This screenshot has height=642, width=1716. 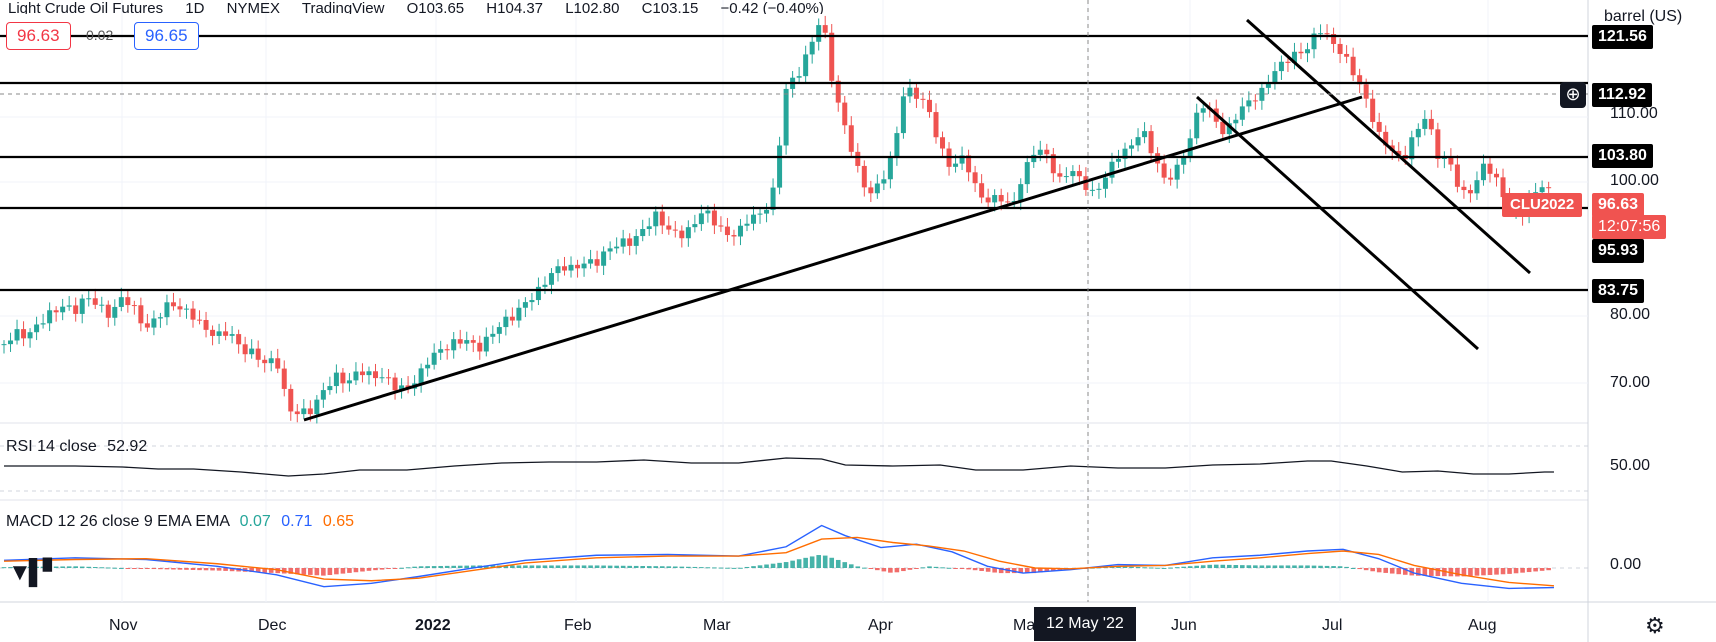 I want to click on level-tag-112: 112.92, so click(x=1622, y=95).